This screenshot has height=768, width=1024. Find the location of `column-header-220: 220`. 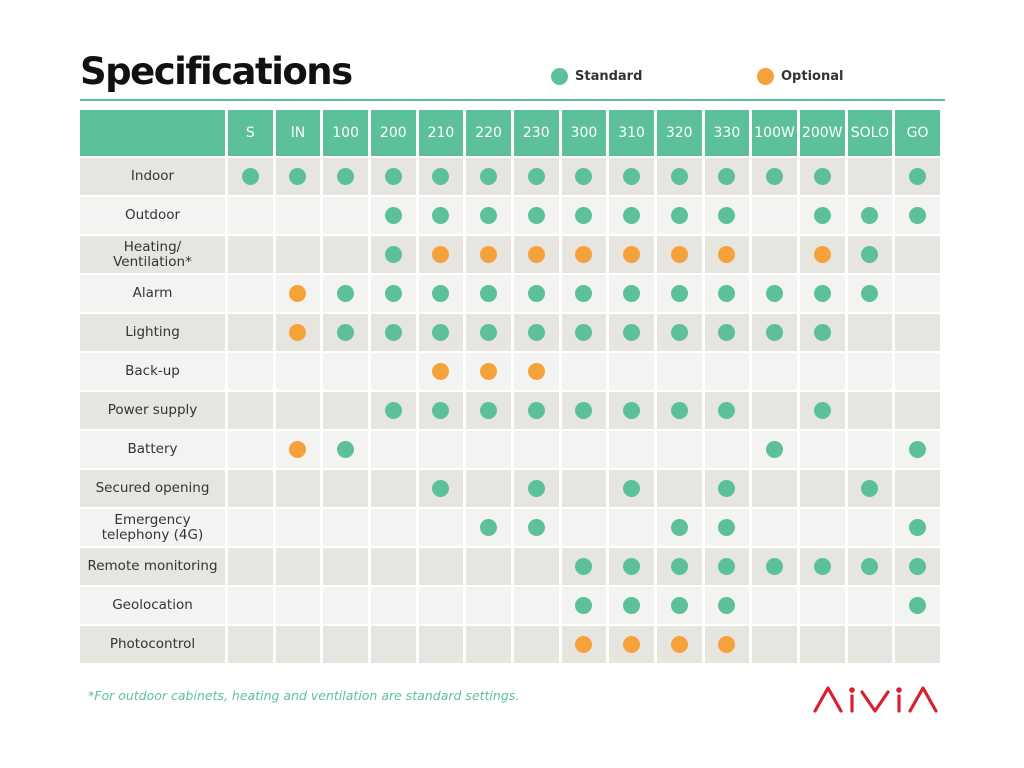

column-header-220: 220 is located at coordinates (488, 133).